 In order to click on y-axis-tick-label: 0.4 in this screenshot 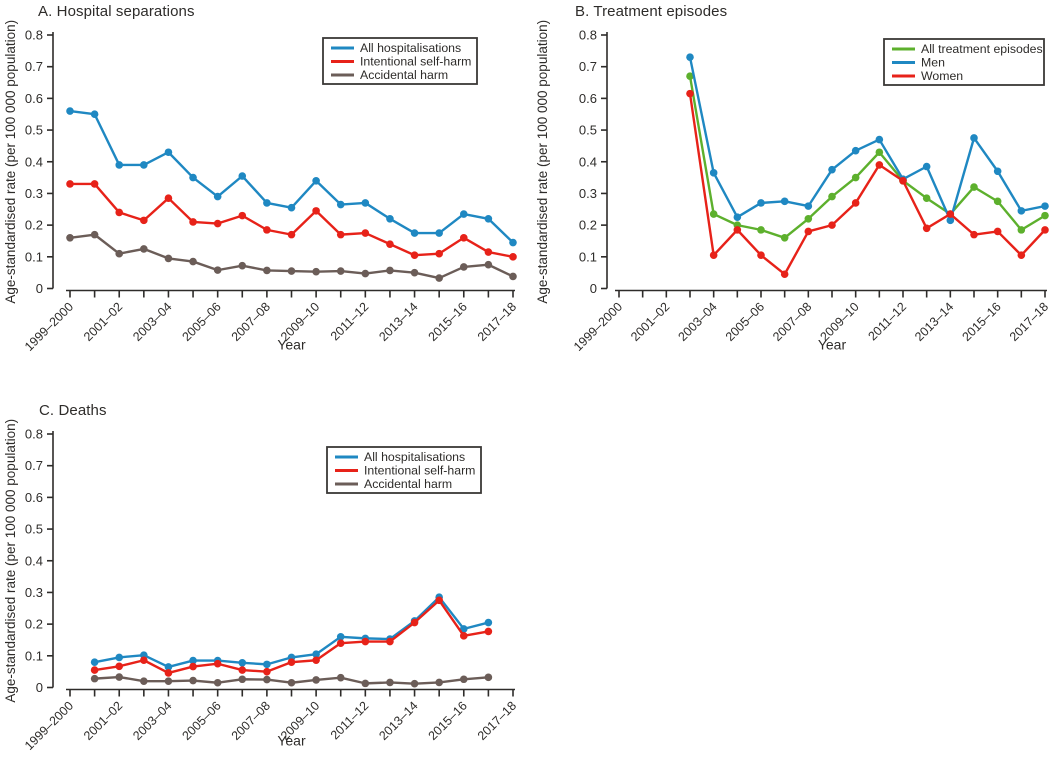, I will do `click(34, 161)`.